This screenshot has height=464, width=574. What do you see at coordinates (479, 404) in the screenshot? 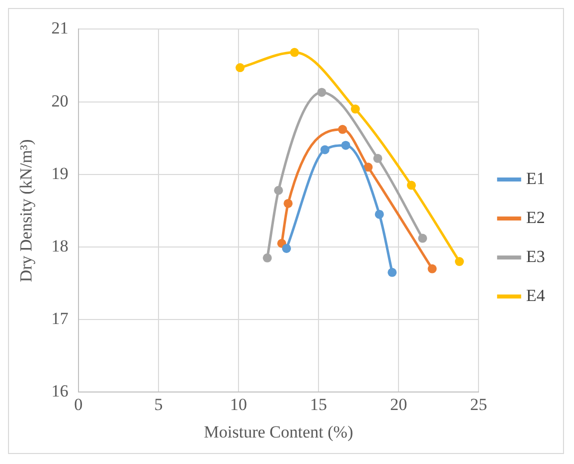
I see `x-tick-label: 25` at bounding box center [479, 404].